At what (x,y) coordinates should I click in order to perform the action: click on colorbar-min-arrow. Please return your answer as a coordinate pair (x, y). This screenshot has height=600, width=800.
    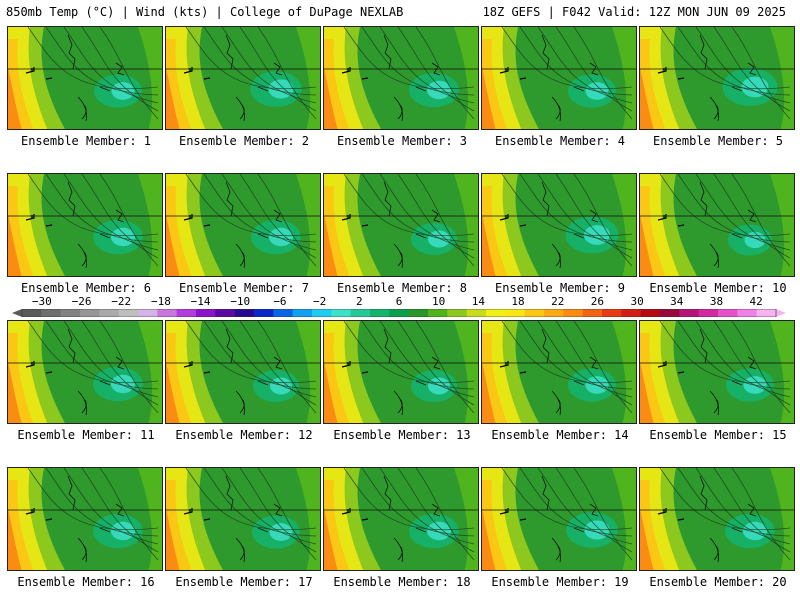
    Looking at the image, I should click on (17, 313).